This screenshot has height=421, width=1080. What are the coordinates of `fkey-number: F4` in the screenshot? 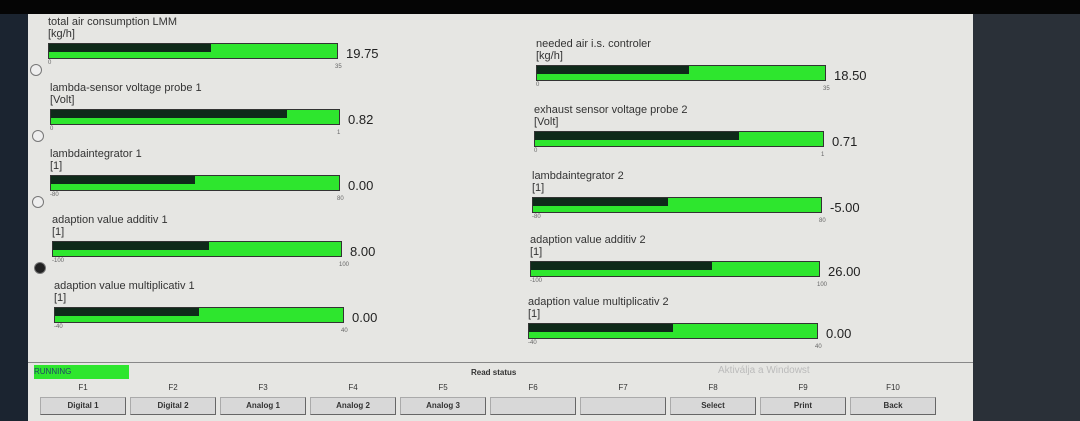 It's located at (353, 387).